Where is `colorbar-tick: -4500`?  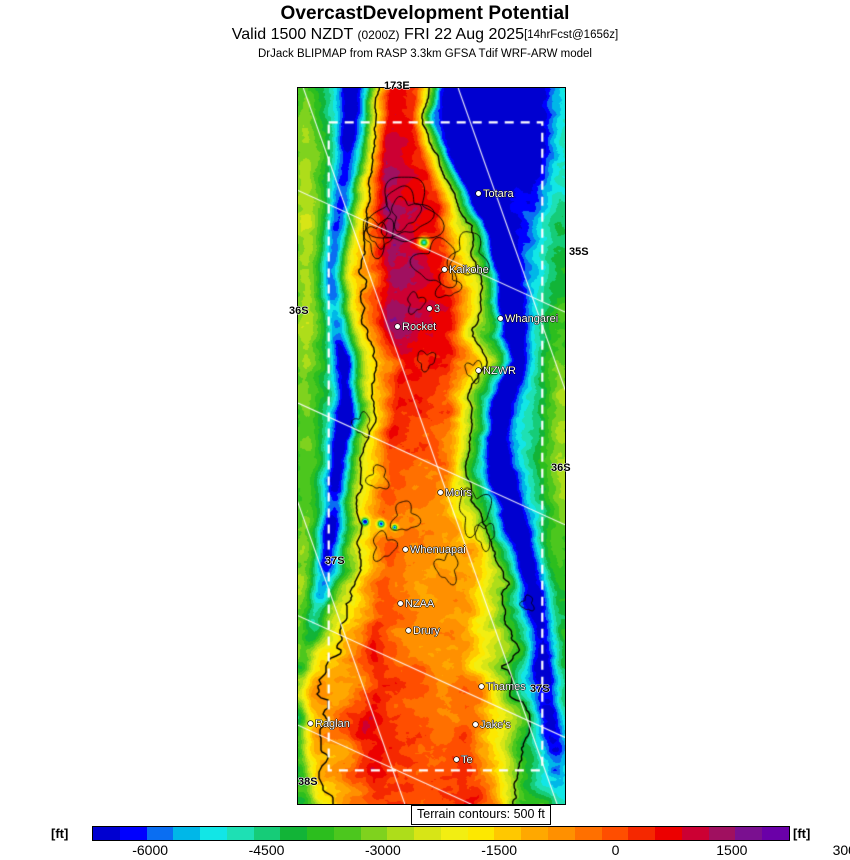
colorbar-tick: -4500 is located at coordinates (266, 850).